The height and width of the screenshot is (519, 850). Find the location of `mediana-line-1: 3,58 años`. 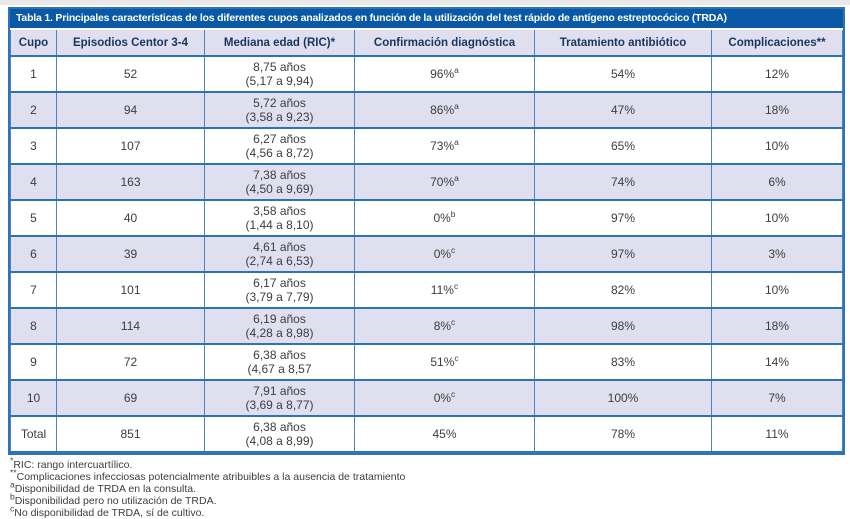

mediana-line-1: 3,58 años is located at coordinates (279, 211).